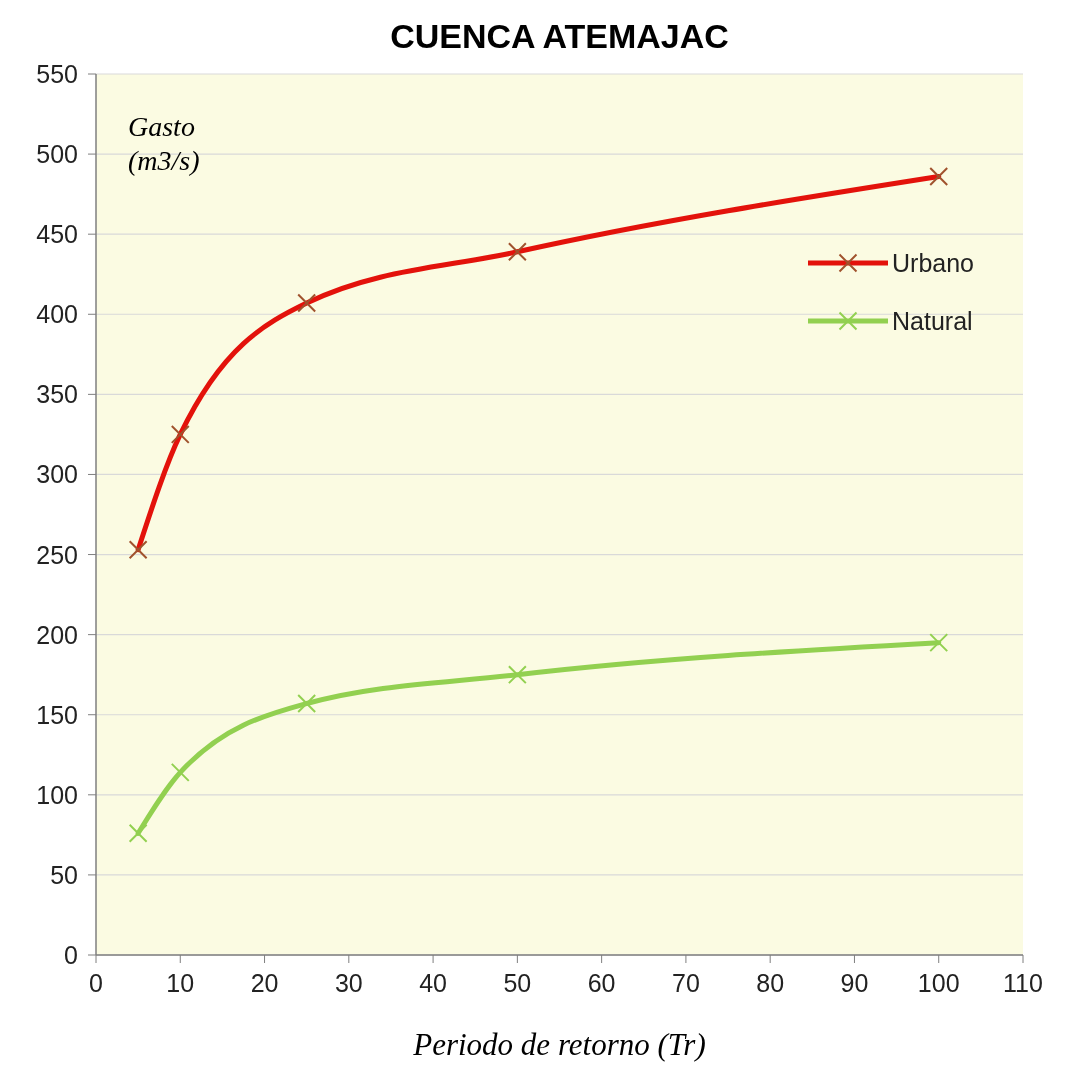 Image resolution: width=1076 pixels, height=1070 pixels. What do you see at coordinates (559, 1044) in the screenshot?
I see `x-axis-title: Periodo de retorno (Tr)` at bounding box center [559, 1044].